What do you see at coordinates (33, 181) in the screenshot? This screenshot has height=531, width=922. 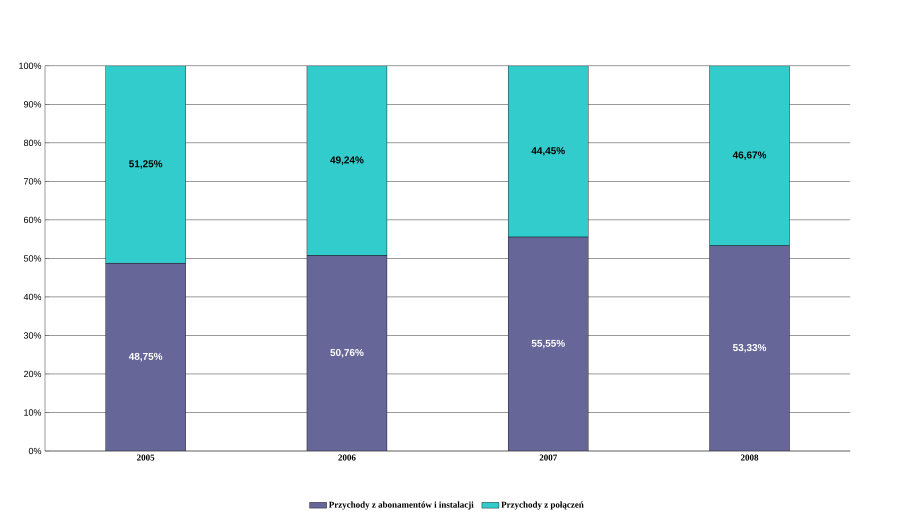 I see `y-tick-label: 70%` at bounding box center [33, 181].